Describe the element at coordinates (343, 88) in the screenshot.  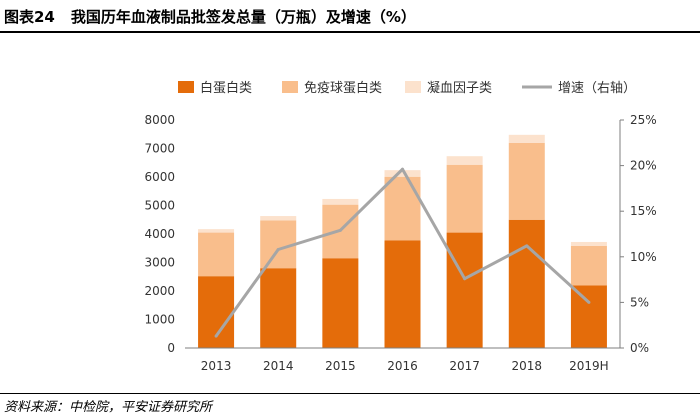
I see `legend-label-1: 免疫球蛋白类` at that location.